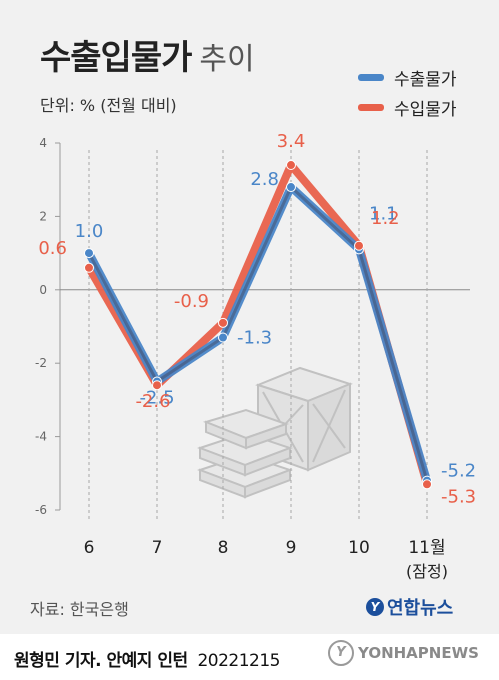  Describe the element at coordinates (41, 510) in the screenshot. I see `y-tick-label: -6` at that location.